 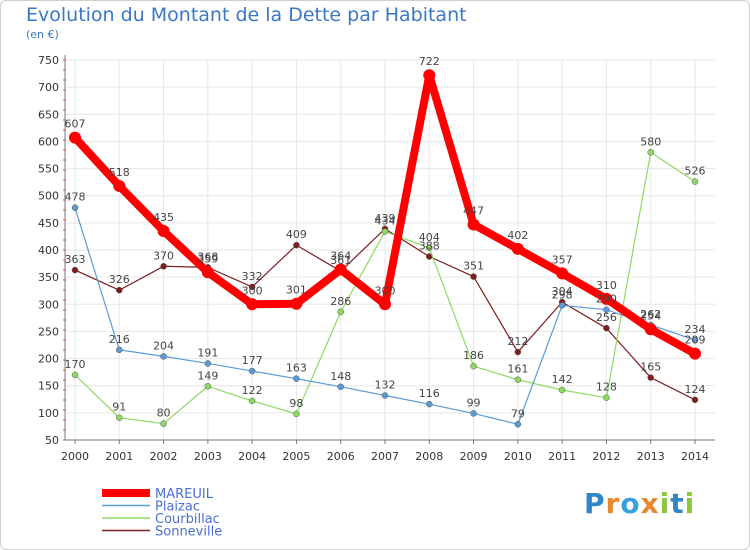 I want to click on data-label: 388, so click(x=429, y=246).